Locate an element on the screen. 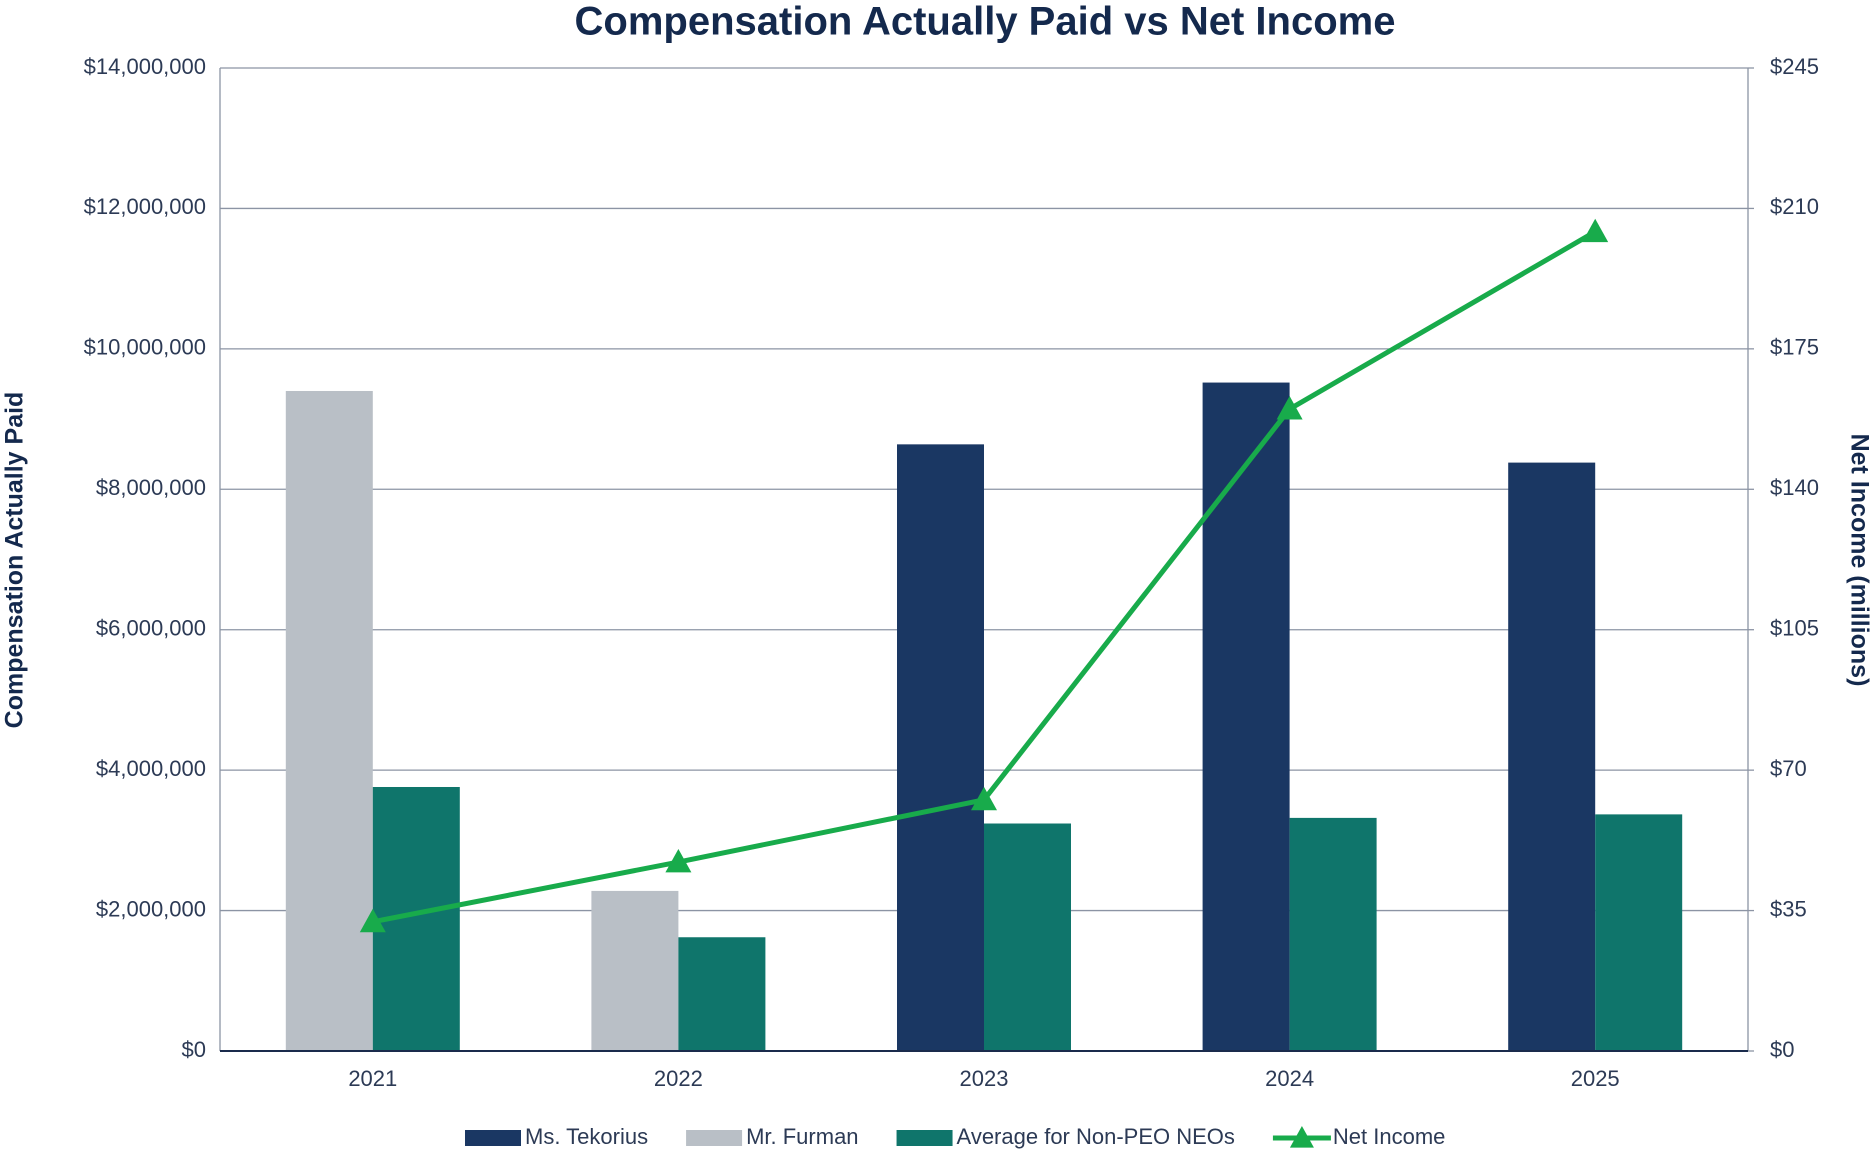 Image resolution: width=1875 pixels, height=1153 pixels. y2-tick-label: $245 is located at coordinates (1794, 66).